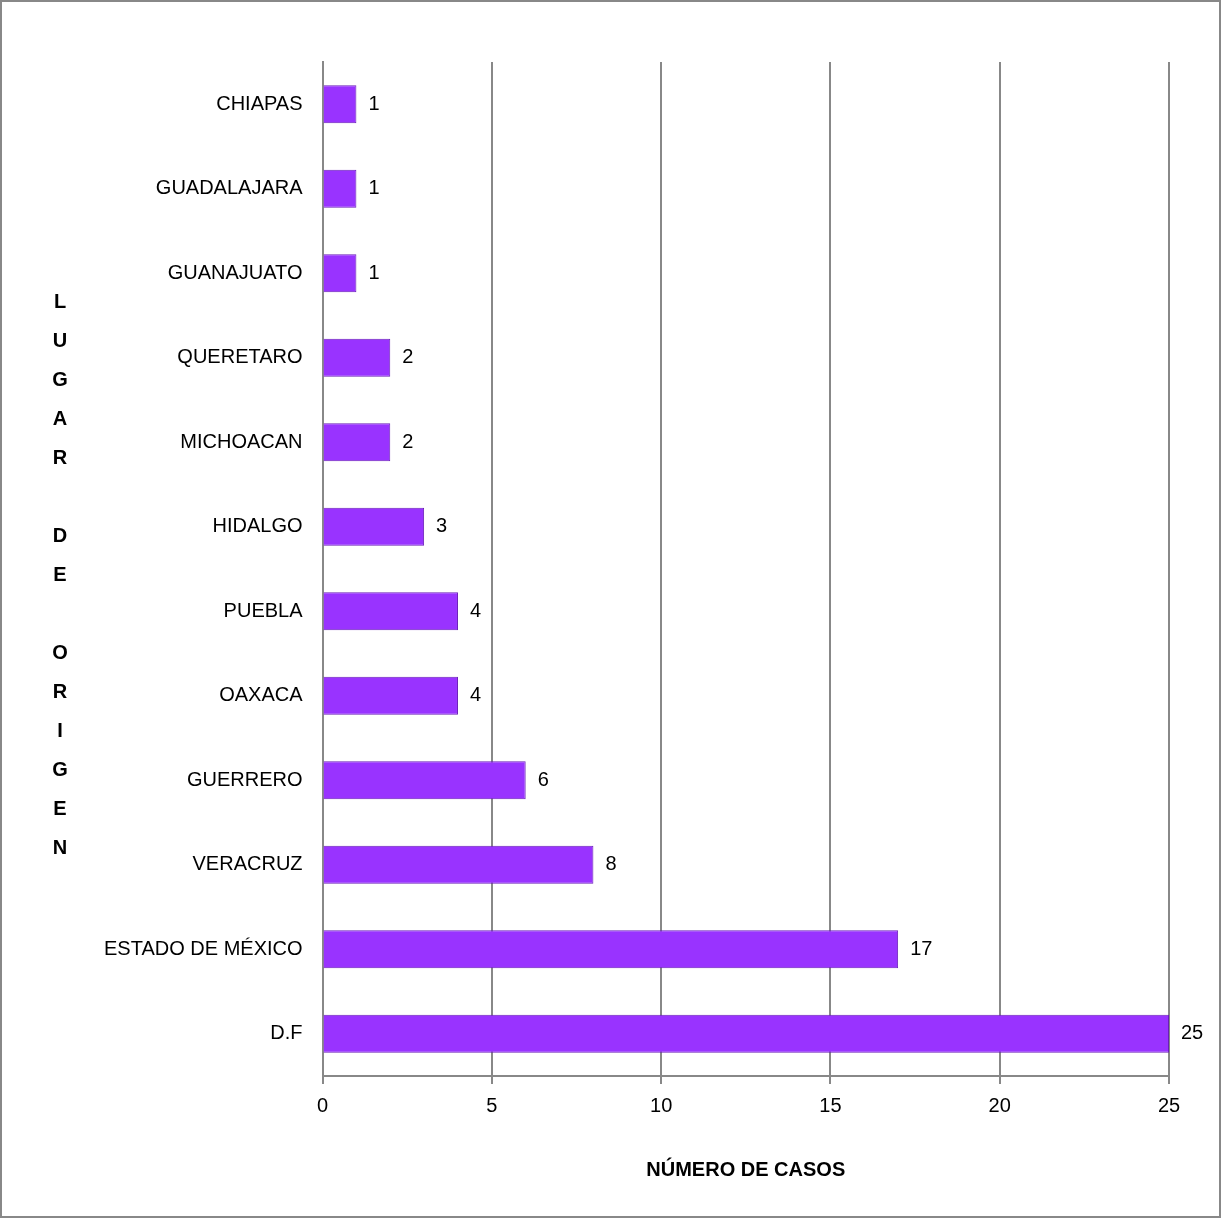 This screenshot has width=1221, height=1218. What do you see at coordinates (661, 1104) in the screenshot?
I see `x-tick-label: 10` at bounding box center [661, 1104].